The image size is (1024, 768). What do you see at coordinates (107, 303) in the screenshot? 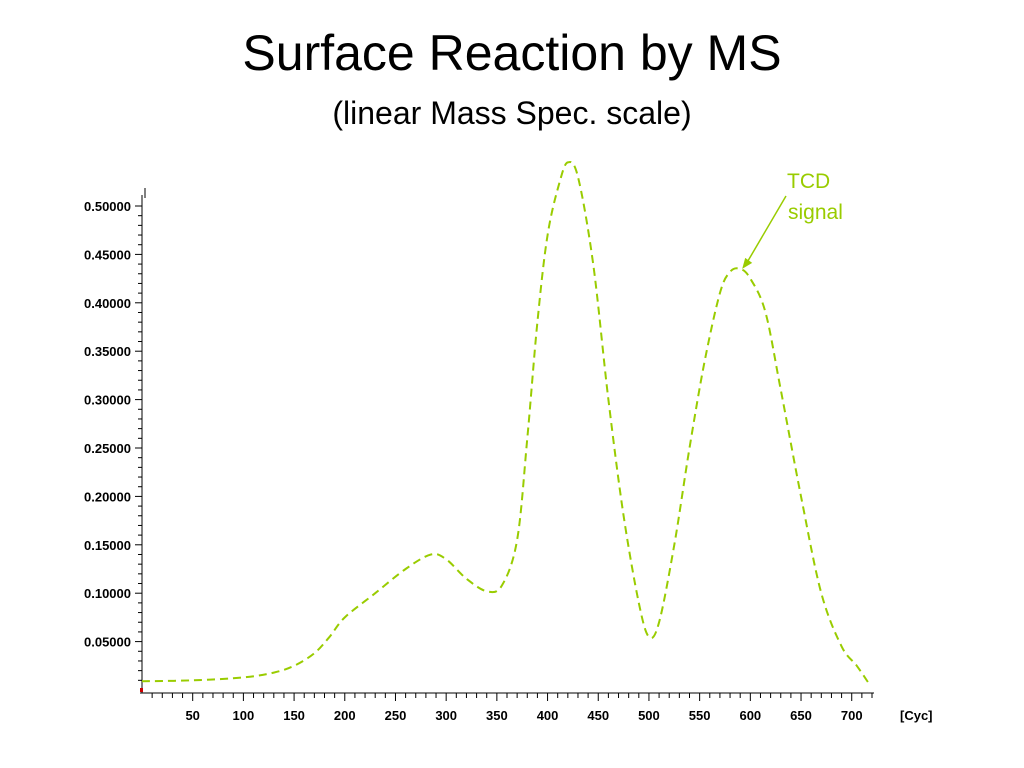
I see `y-tick-label: 0.40000` at bounding box center [107, 303].